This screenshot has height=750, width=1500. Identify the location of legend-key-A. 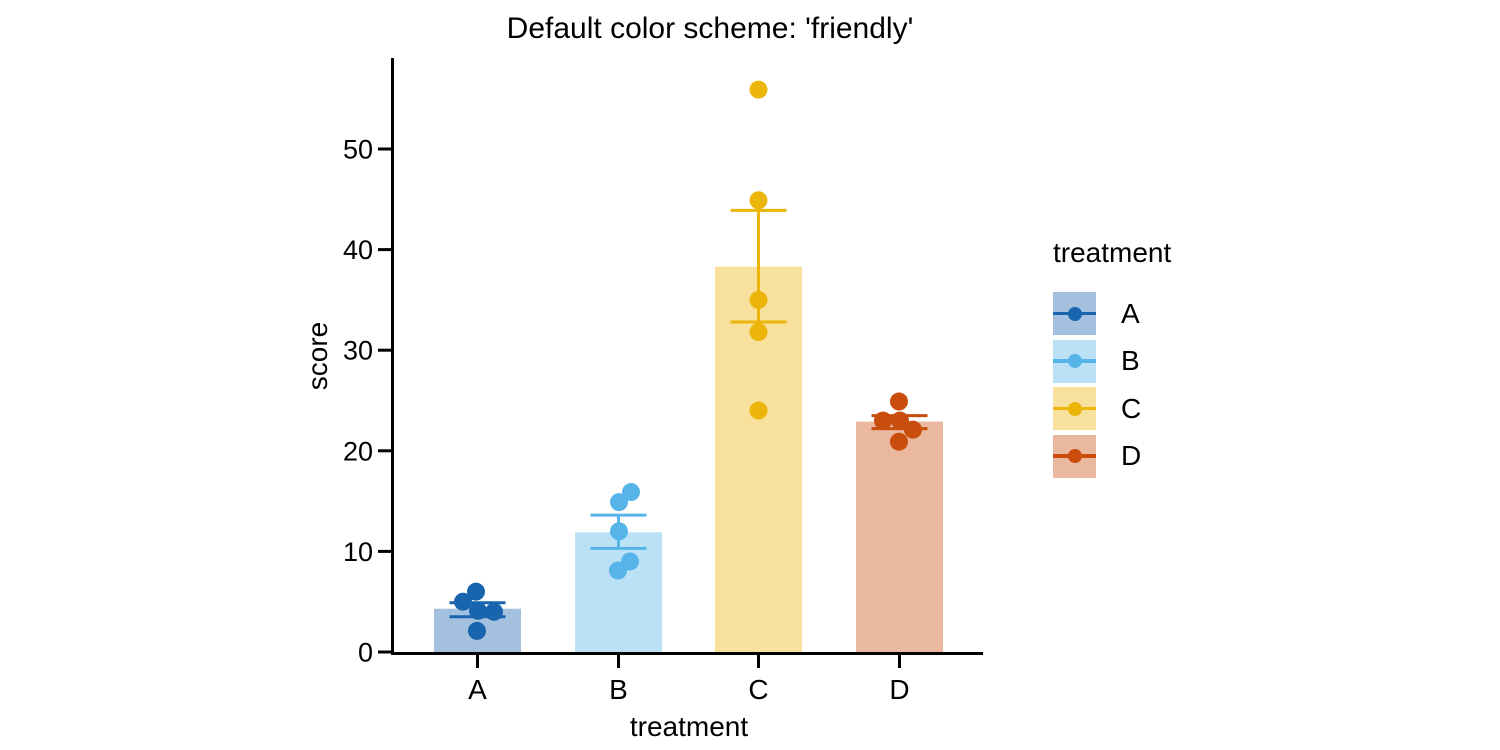
(1074, 313).